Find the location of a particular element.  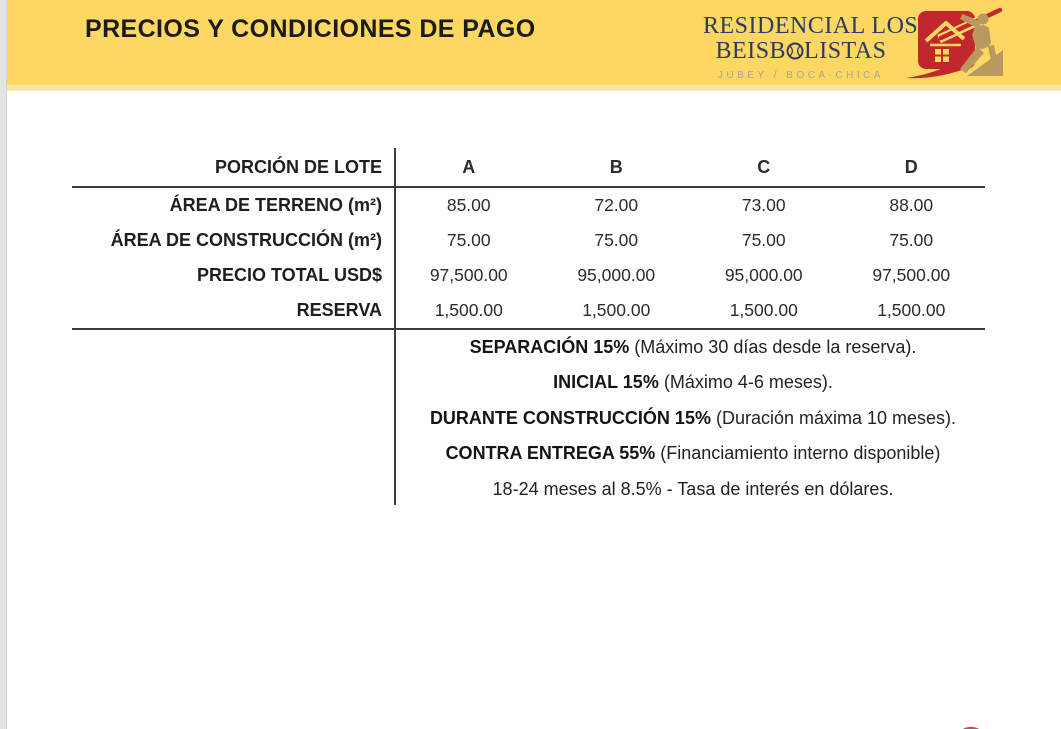

logo-name-line2-suffix: LISTAS is located at coordinates (845, 51).